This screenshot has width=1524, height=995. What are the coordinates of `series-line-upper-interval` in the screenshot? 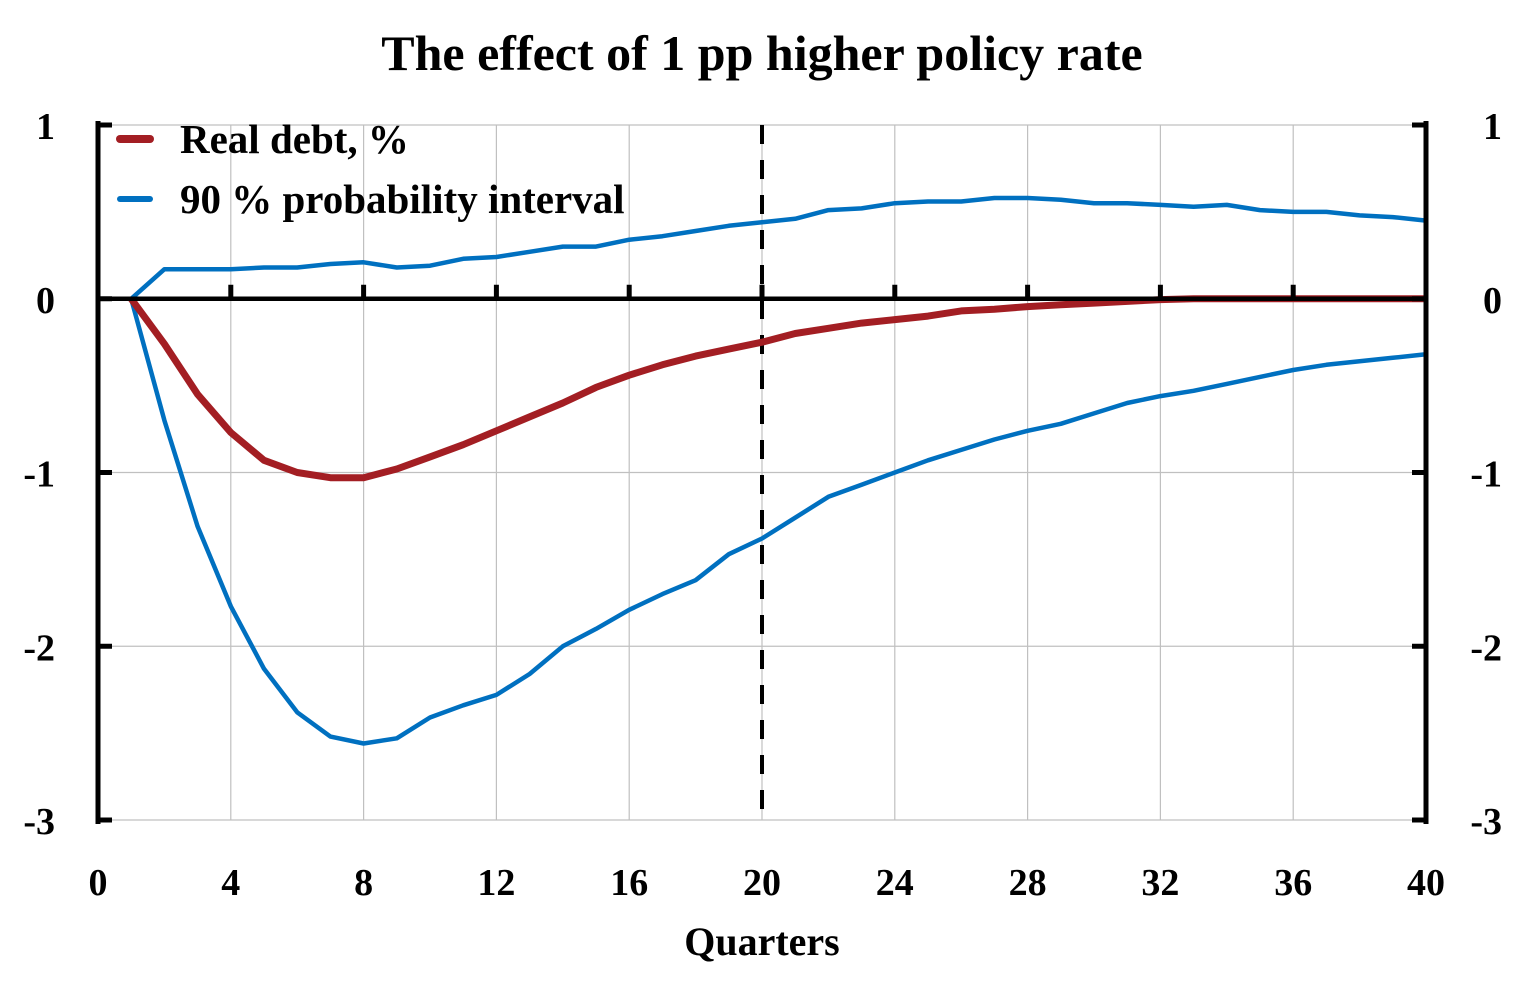 It's located at (778, 248).